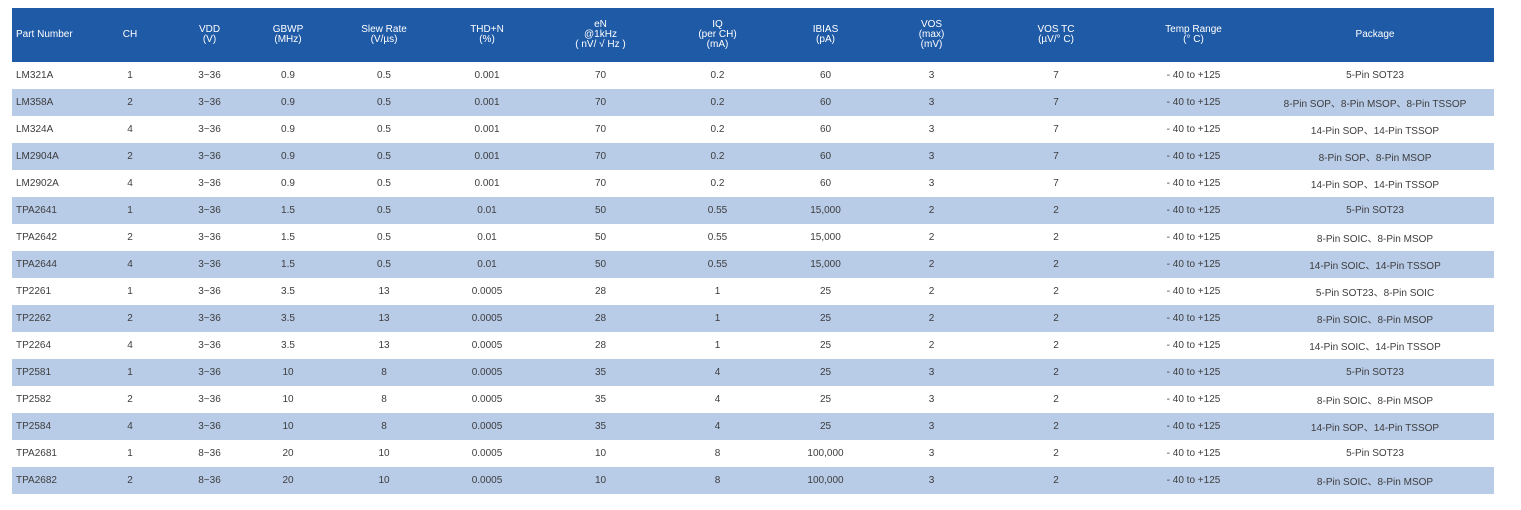 This screenshot has height=510, width=1521. I want to click on cell-vos-tc: 7, so click(1056, 129).